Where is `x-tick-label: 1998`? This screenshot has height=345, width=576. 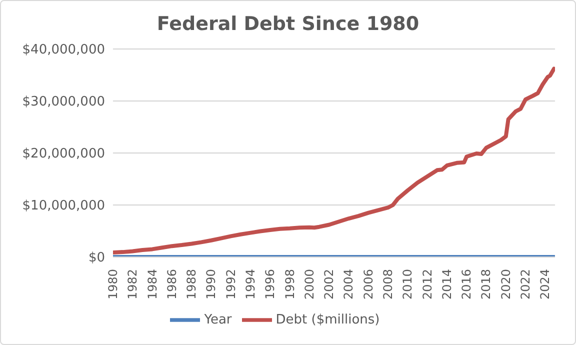 x-tick-label: 1998 is located at coordinates (289, 284).